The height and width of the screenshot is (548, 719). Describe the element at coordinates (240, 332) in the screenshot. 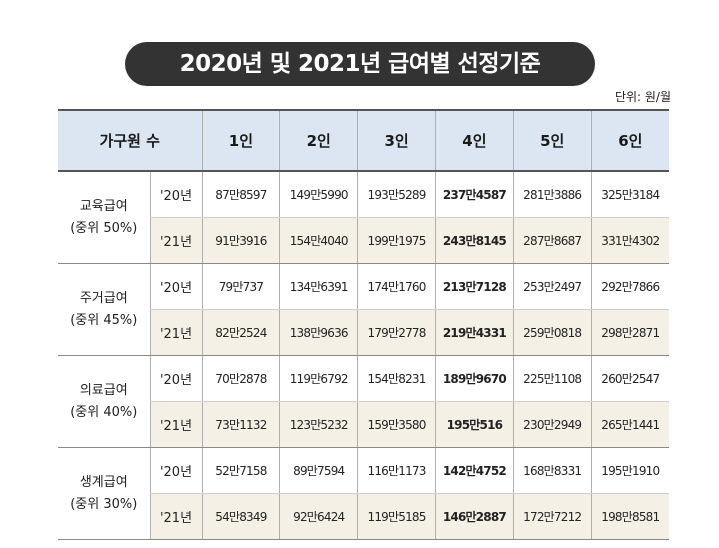

I see `value-cell: 82만2524` at that location.